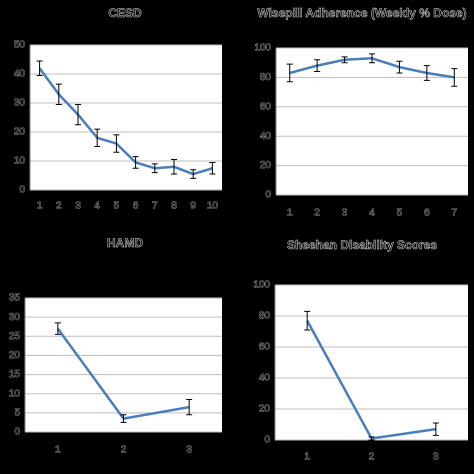 The height and width of the screenshot is (474, 474). What do you see at coordinates (20, 45) in the screenshot?
I see `y-tick-label: 50` at bounding box center [20, 45].